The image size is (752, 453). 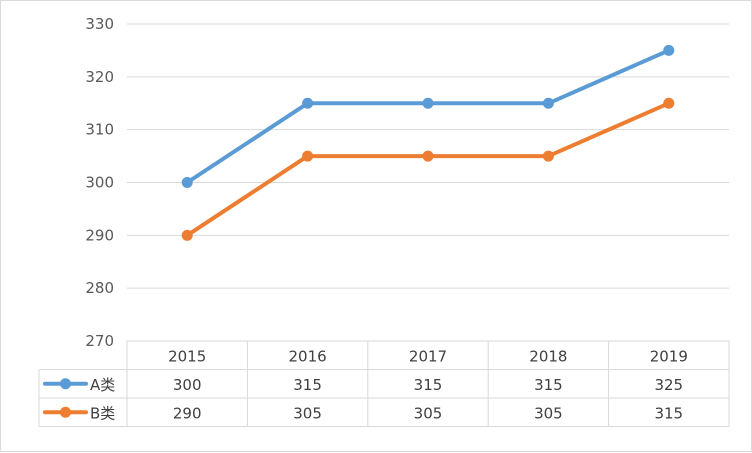 What do you see at coordinates (669, 356) in the screenshot?
I see `x-category-label: 2019` at bounding box center [669, 356].